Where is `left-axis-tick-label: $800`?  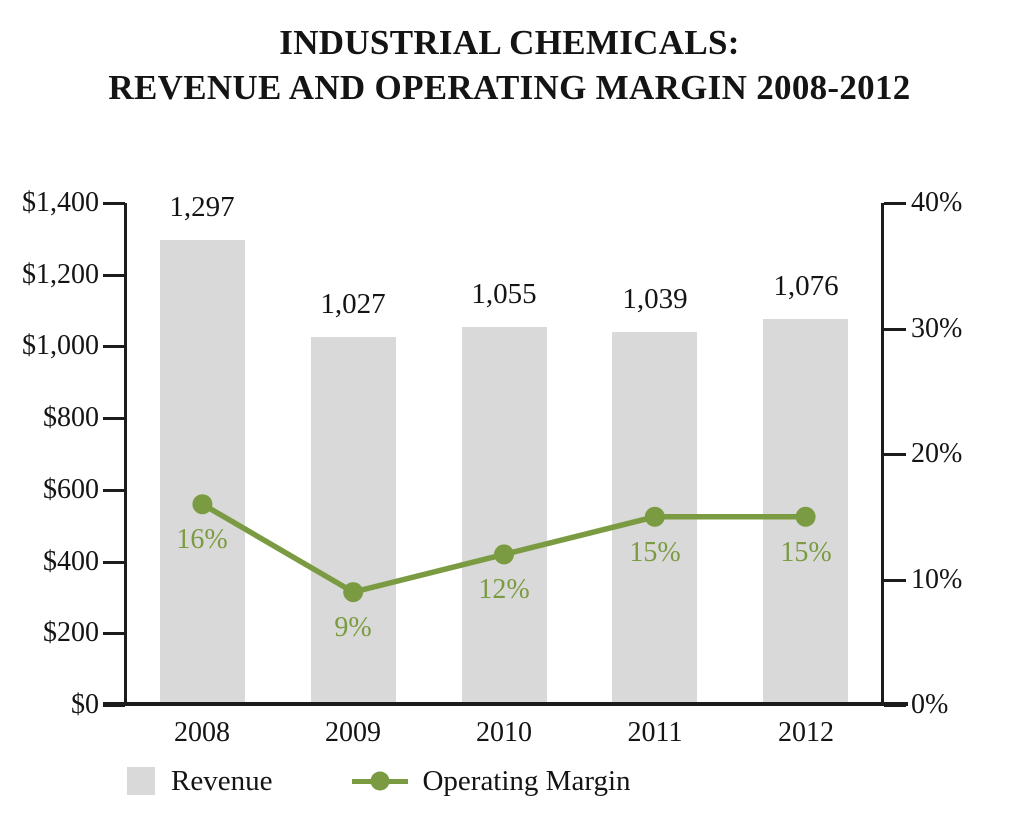
left-axis-tick-label: $800 is located at coordinates (71, 417).